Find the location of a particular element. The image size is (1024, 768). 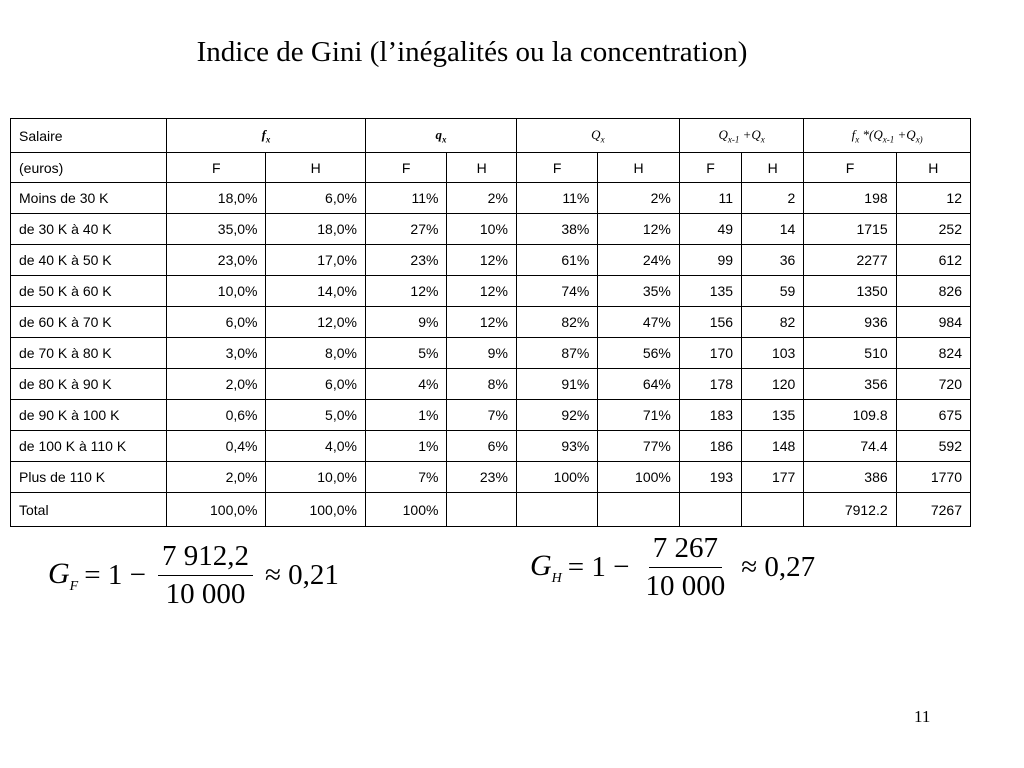

table-cell: 0,6% is located at coordinates (216, 415).